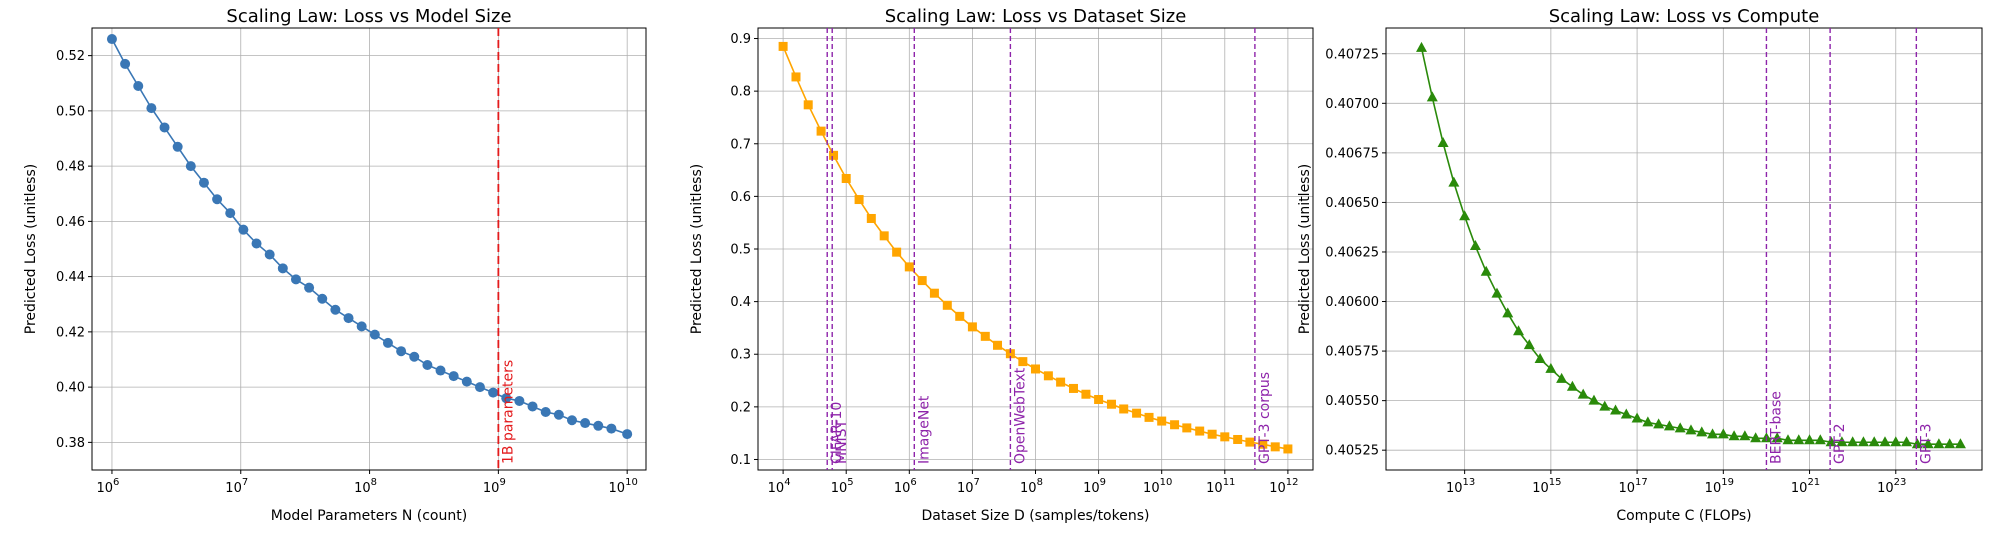  What do you see at coordinates (1555, 482) in the screenshot?
I see `x-tick-exponent: 15` at bounding box center [1555, 482].